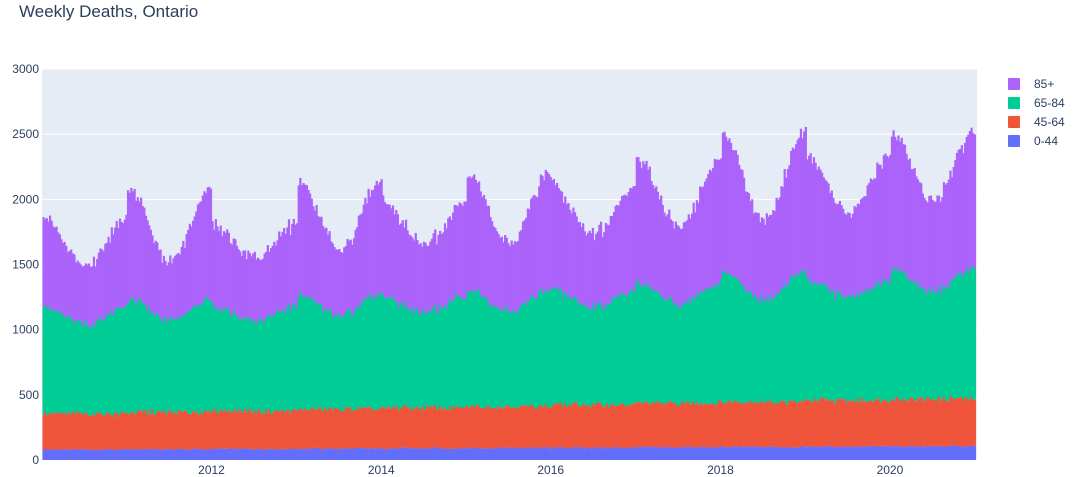 The height and width of the screenshot is (477, 1084). Describe the element at coordinates (1036, 121) in the screenshot. I see `legend-item-45-64: 45-64` at that location.